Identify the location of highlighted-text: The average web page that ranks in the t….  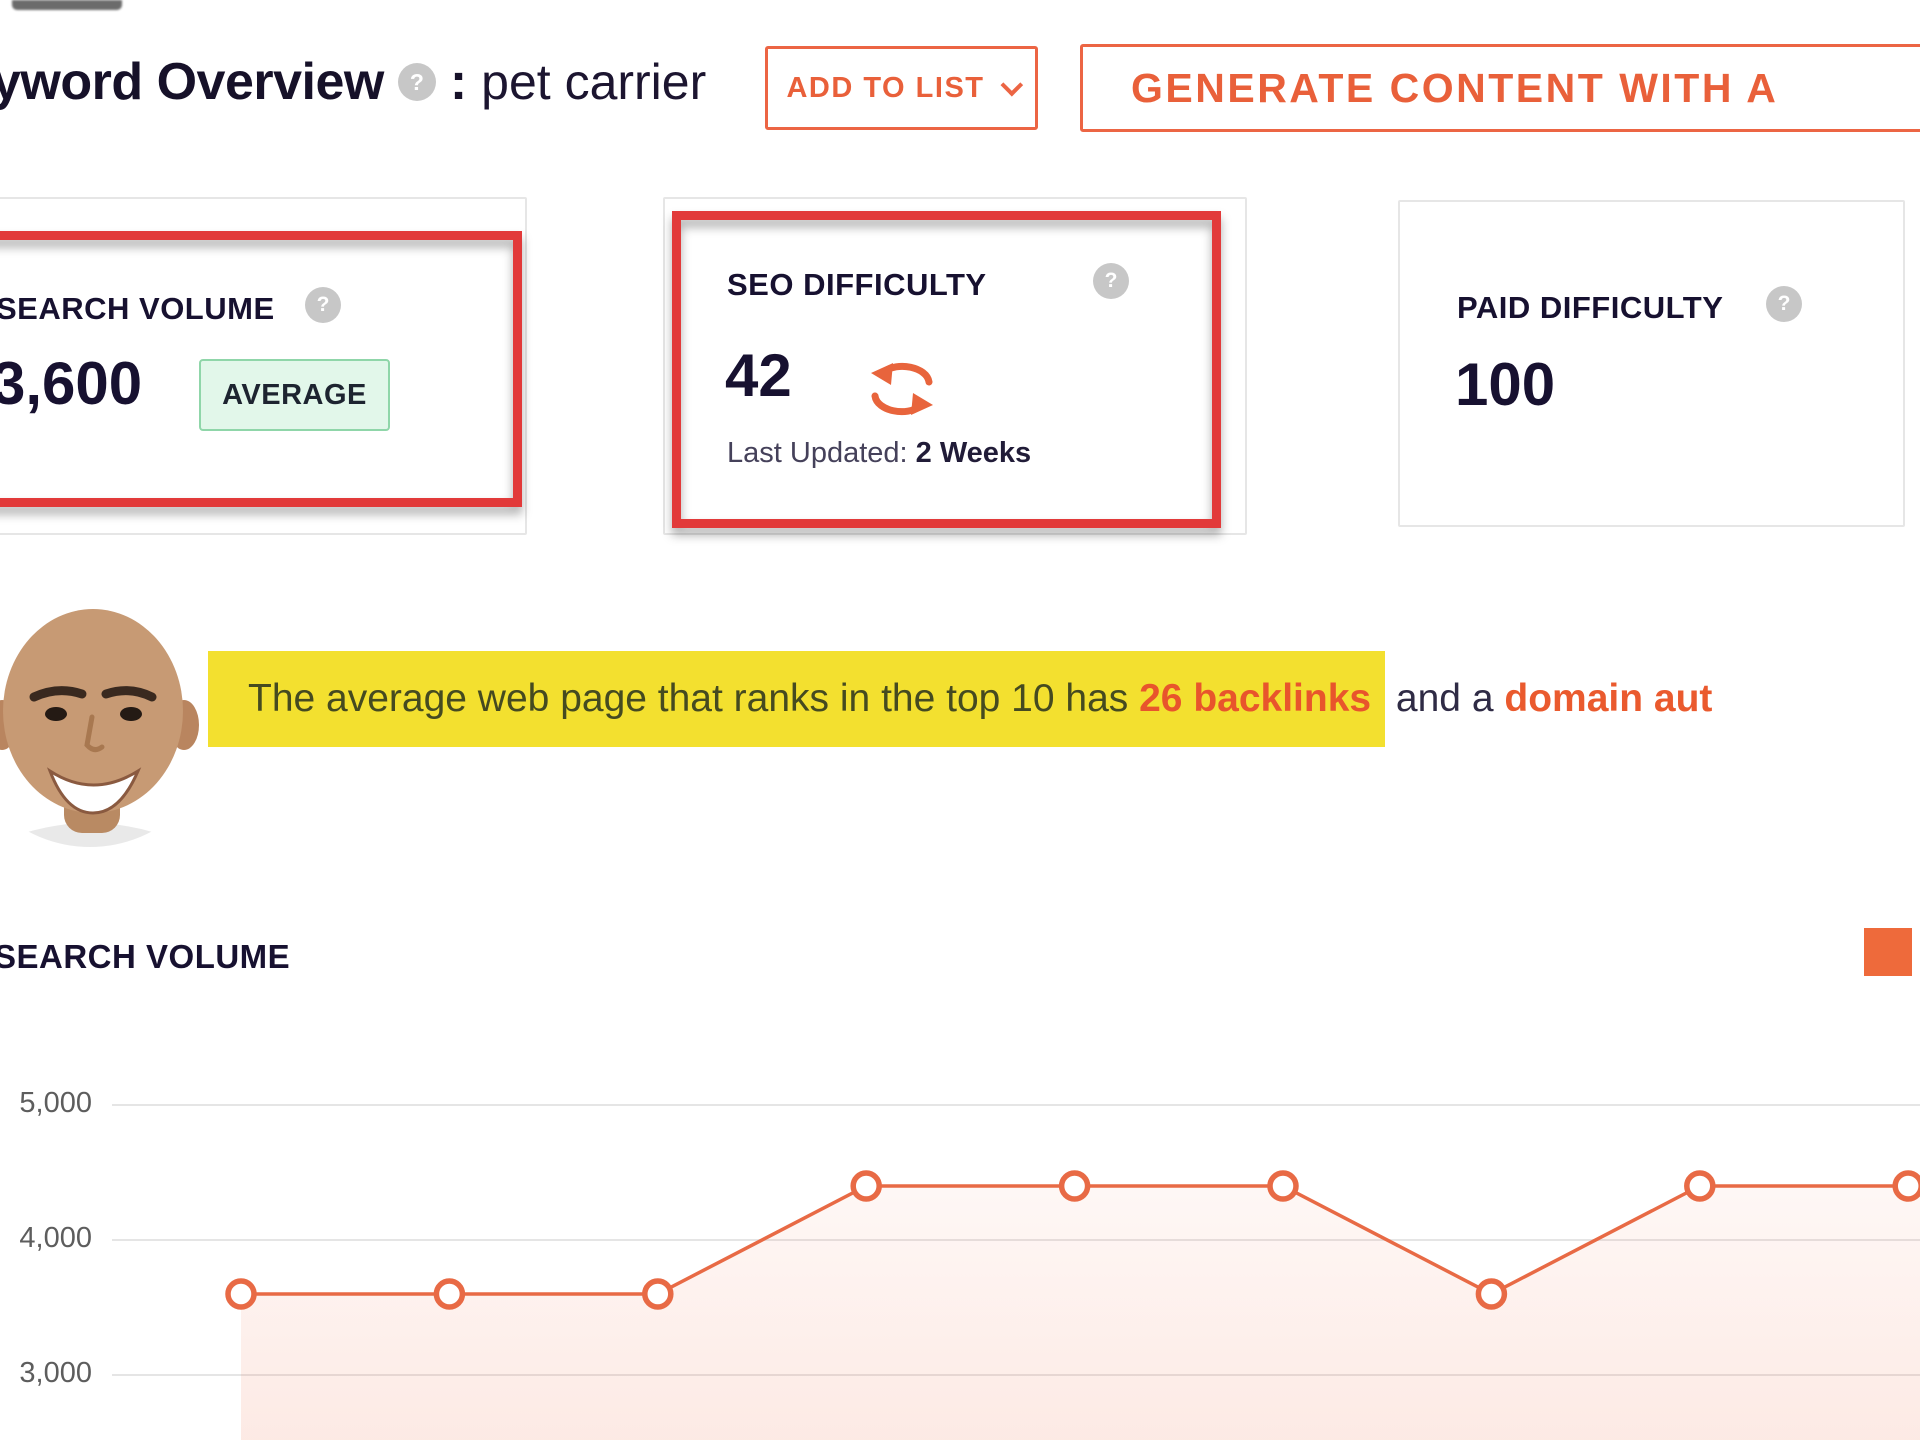
(797, 699).